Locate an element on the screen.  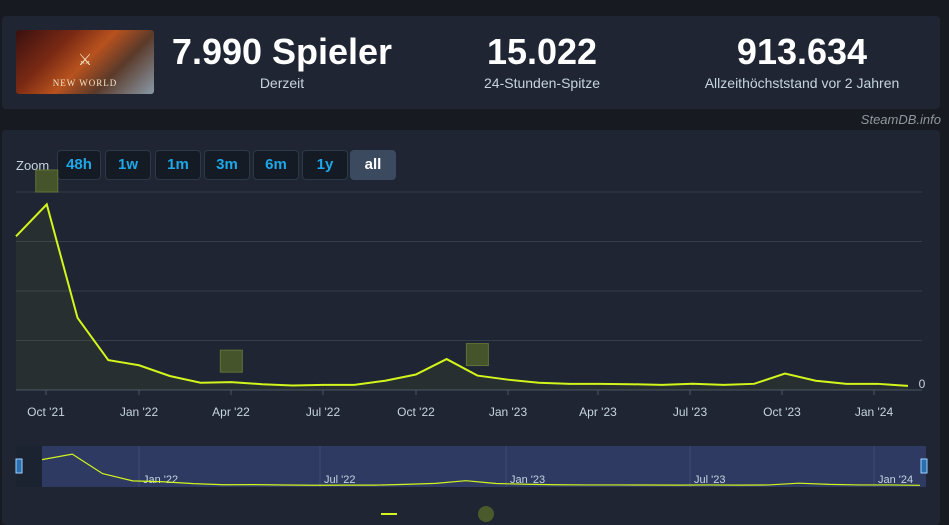
navigator: Jan '22 Jul '22 Jan '23 Jul '23 Jan '24 is located at coordinates (471, 466).